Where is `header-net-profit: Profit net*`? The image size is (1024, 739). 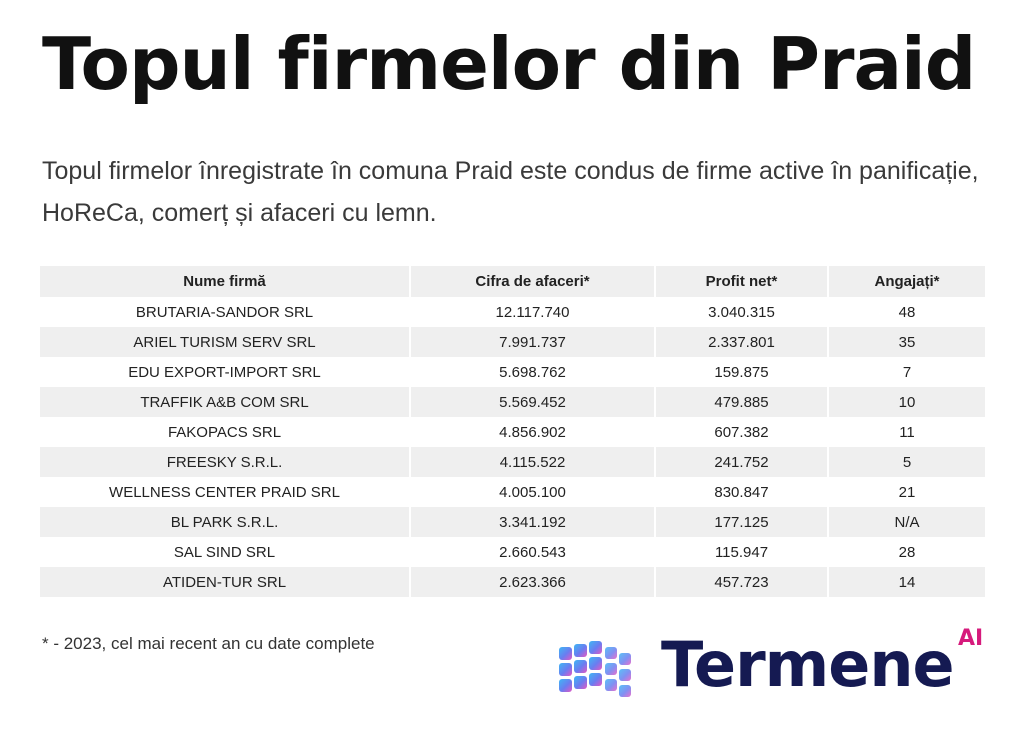 header-net-profit: Profit net* is located at coordinates (741, 281).